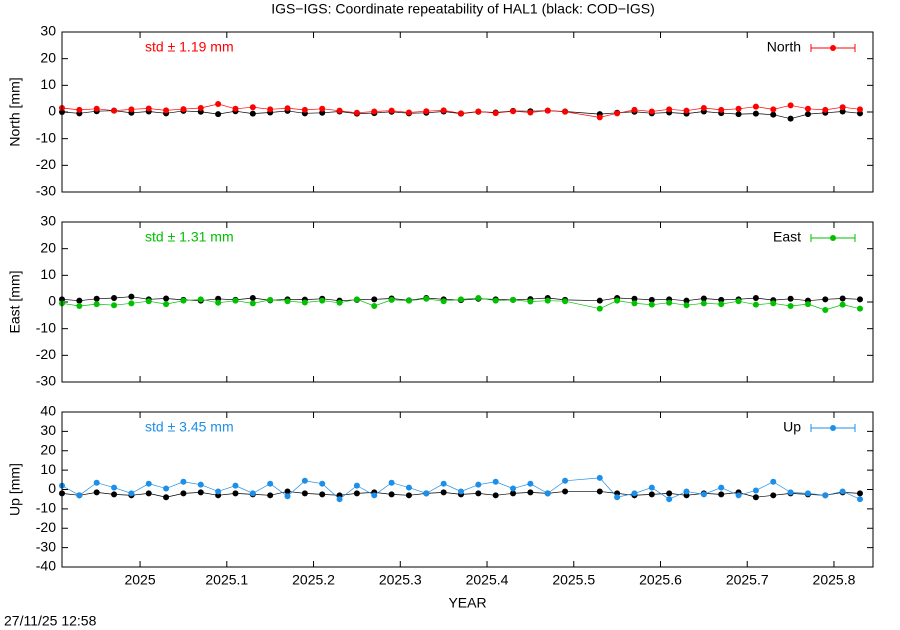 The image size is (900, 630). I want to click on y-tick-label: 30, so click(48, 31).